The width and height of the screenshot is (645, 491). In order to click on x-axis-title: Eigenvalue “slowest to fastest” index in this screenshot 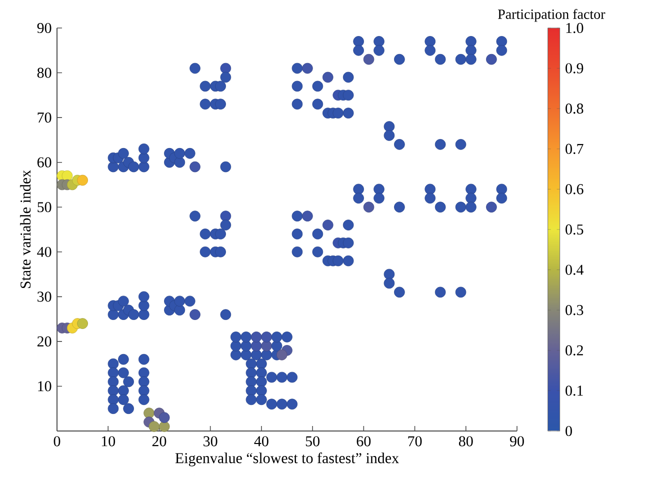, I will do `click(287, 459)`.